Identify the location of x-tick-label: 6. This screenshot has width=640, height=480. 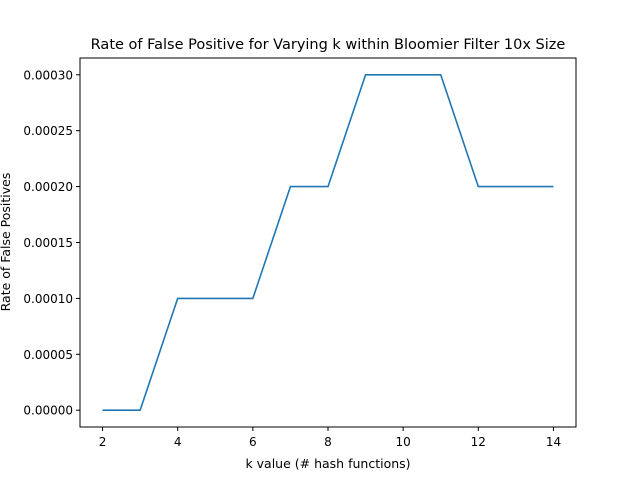
(253, 442).